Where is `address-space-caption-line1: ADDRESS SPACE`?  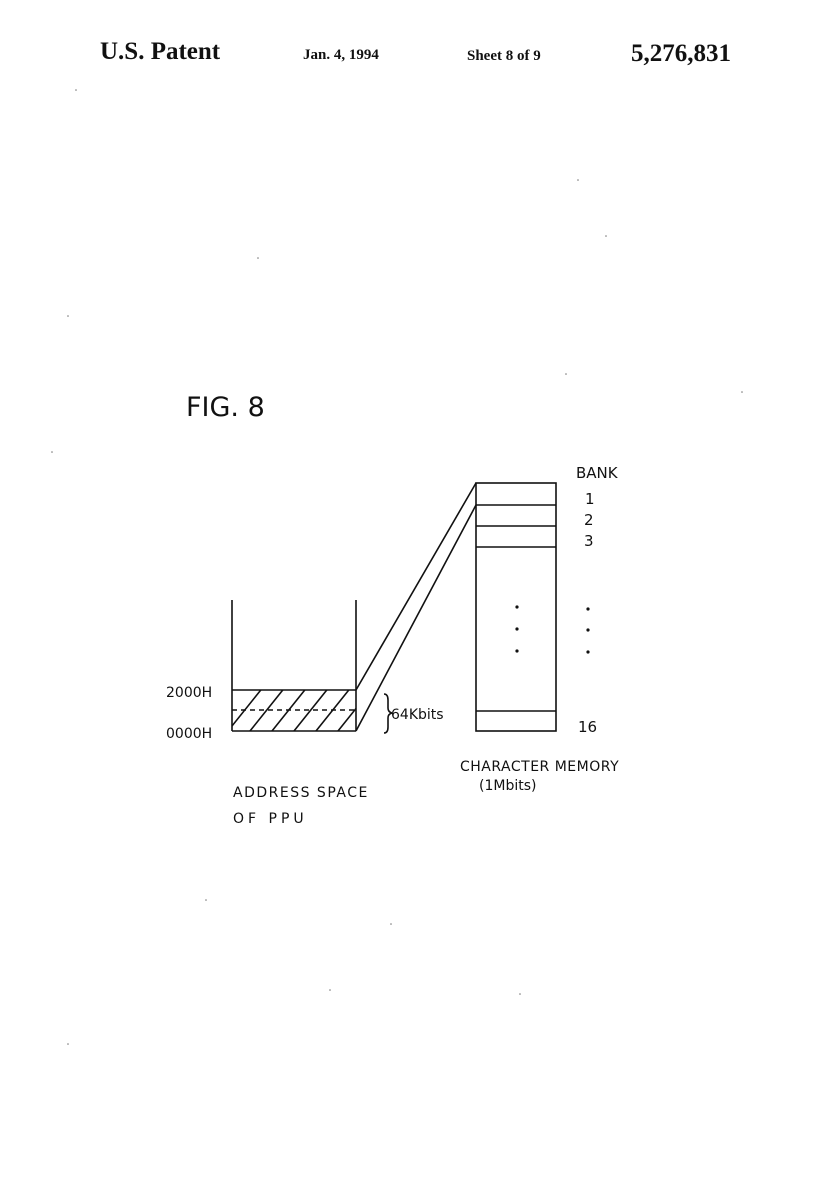 address-space-caption-line1: ADDRESS SPACE is located at coordinates (301, 793).